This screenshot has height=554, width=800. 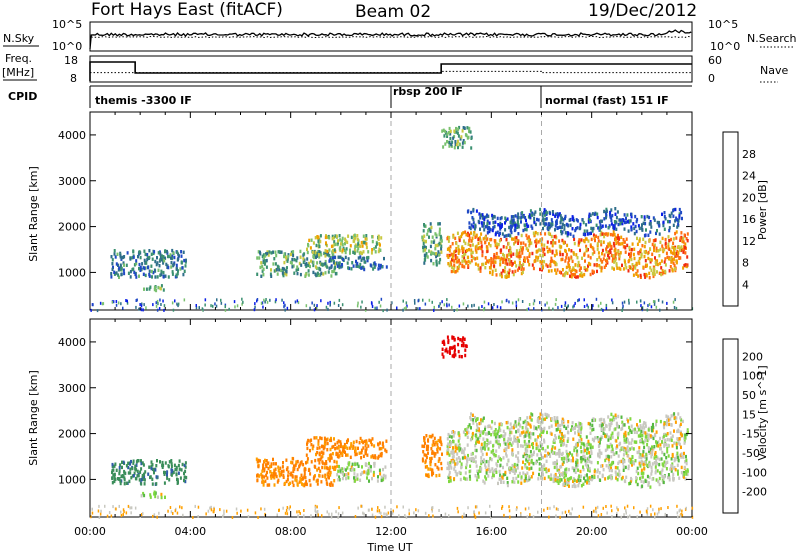 I want to click on freq-unit-label: [MHz], so click(x=18, y=72).